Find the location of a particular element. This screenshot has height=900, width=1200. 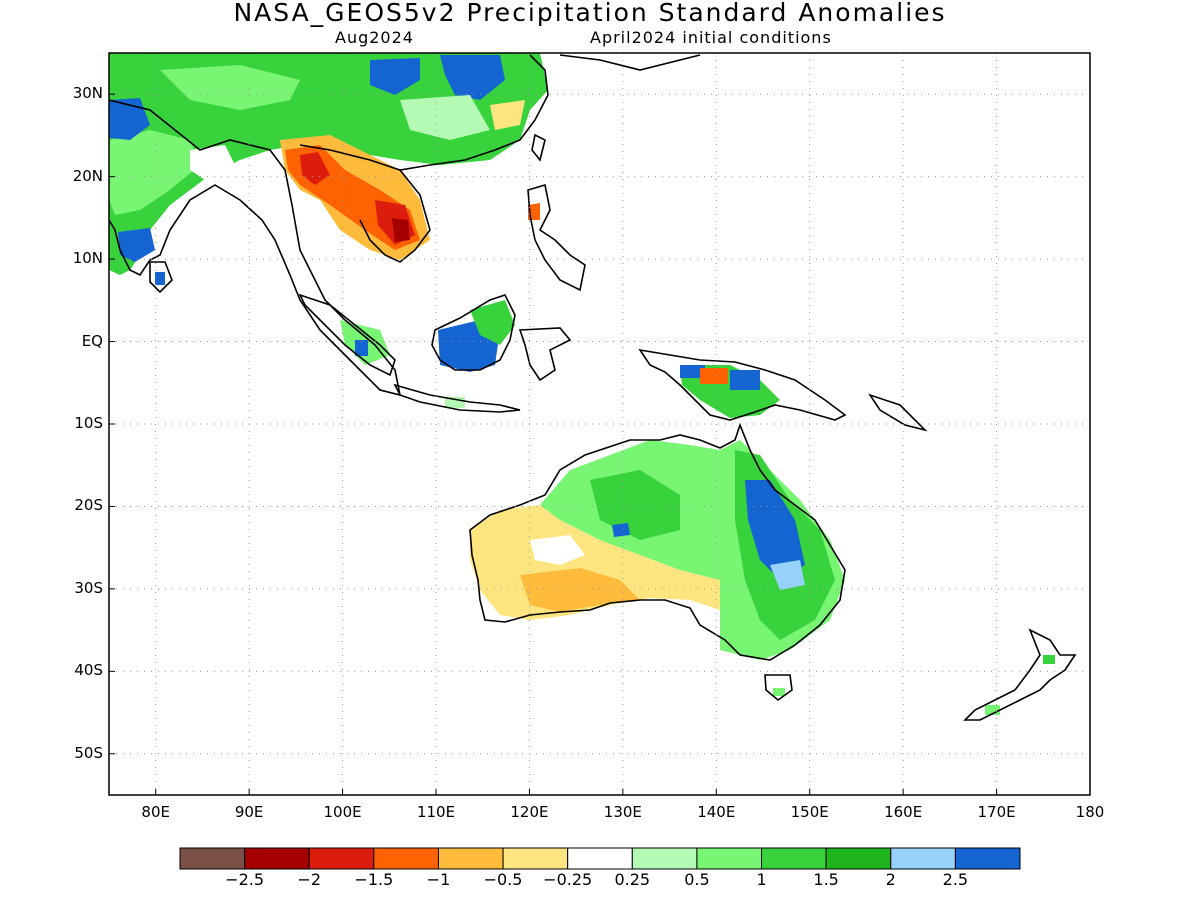

colorbar-label: 2 is located at coordinates (890, 879).